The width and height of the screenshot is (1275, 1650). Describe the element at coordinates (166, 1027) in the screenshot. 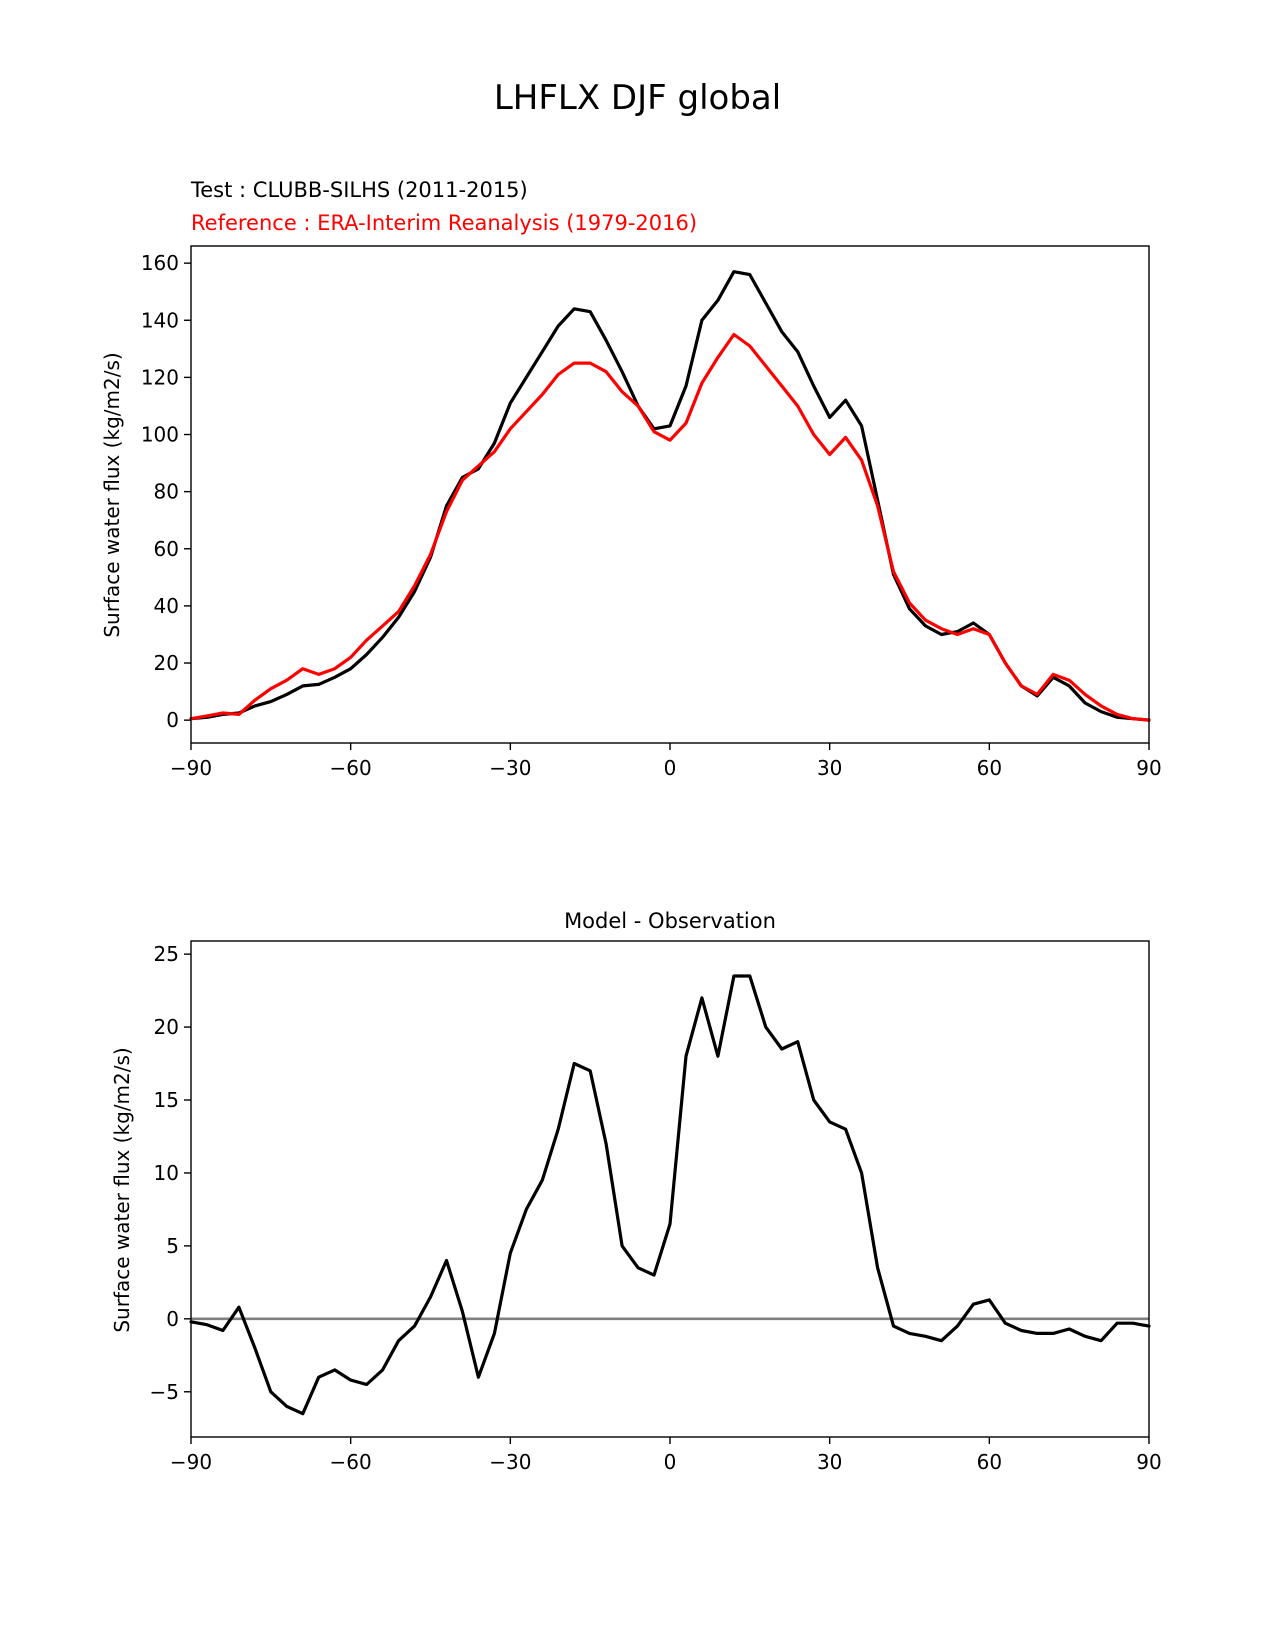

I see `bottom-y-tick-label: 20` at that location.